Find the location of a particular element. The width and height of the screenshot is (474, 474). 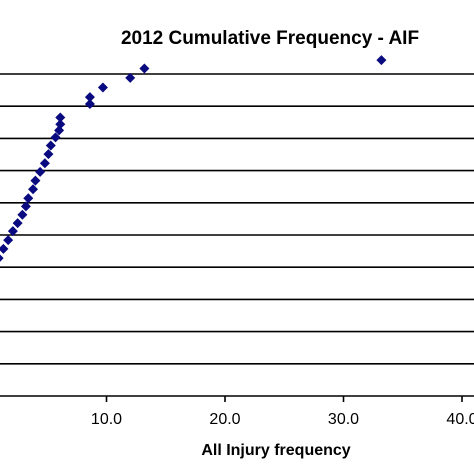

x-tick-label: 40.0 is located at coordinates (460, 419).